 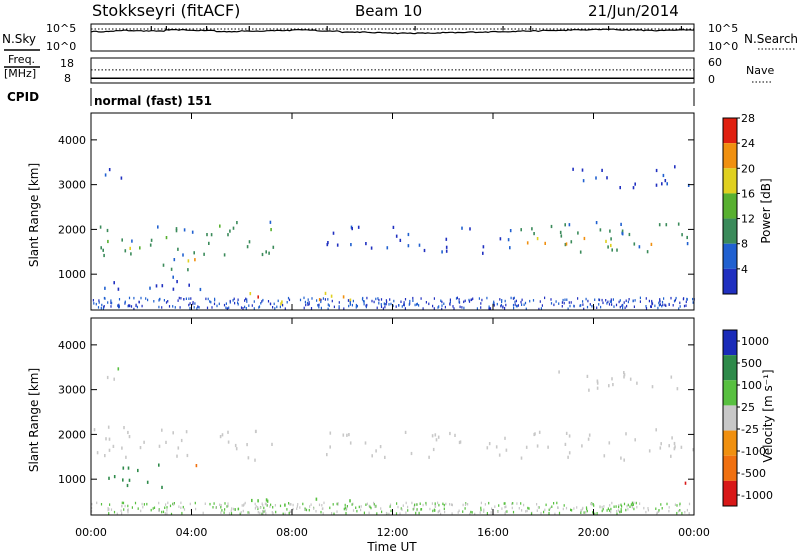 What do you see at coordinates (493, 532) in the screenshot?
I see `x-tick-label: 16:00` at bounding box center [493, 532].